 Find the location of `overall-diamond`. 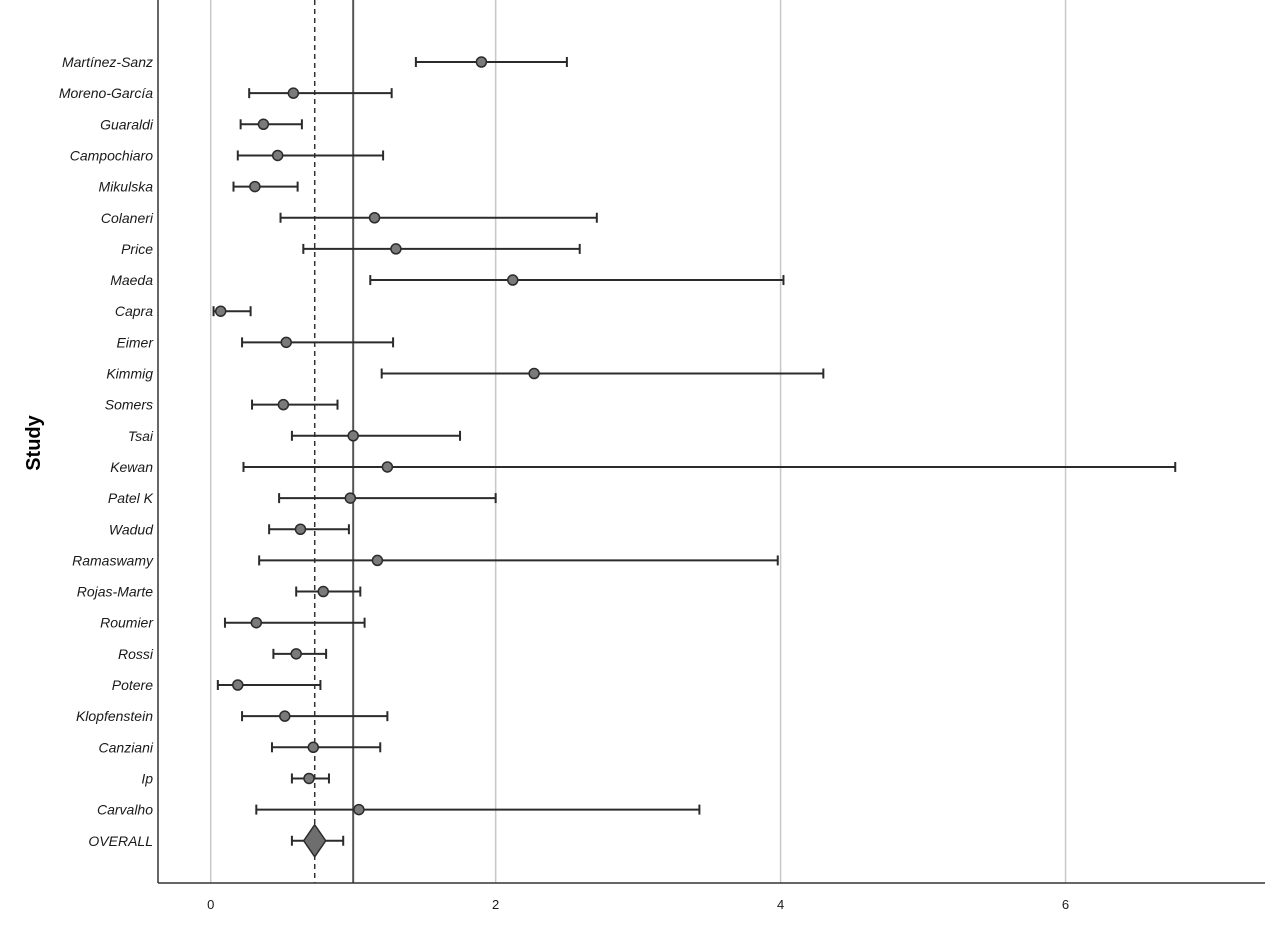

overall-diamond is located at coordinates (314, 841).